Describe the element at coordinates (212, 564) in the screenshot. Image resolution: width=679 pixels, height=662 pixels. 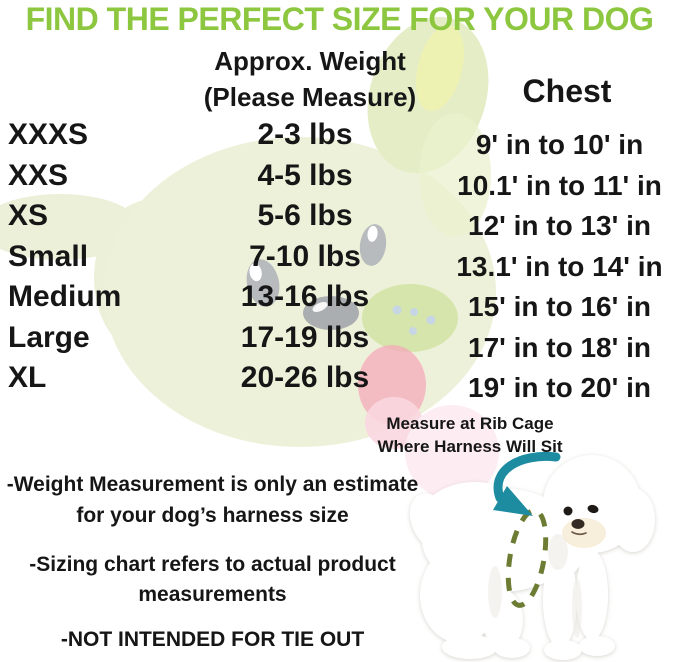
I see `note-line: -Sizing chart refers to actual product` at that location.